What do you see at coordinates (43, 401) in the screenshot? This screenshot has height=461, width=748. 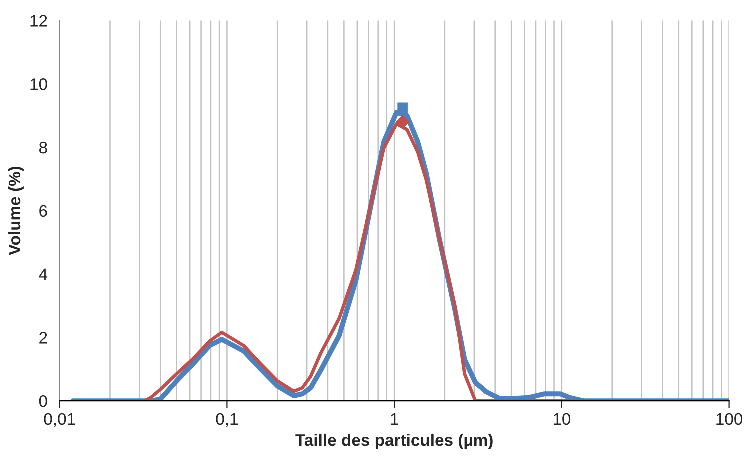 I see `y-tick-label: 0` at bounding box center [43, 401].